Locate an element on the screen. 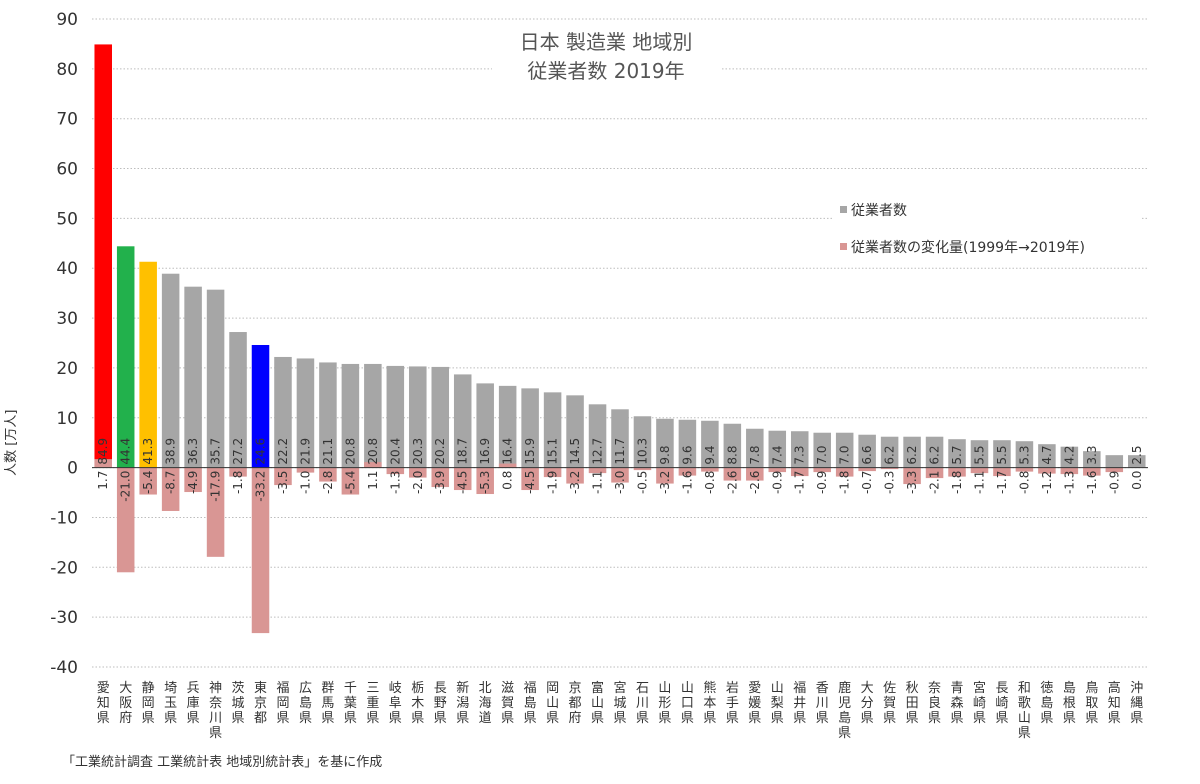  data-label-change: -1.3 is located at coordinates (1069, 482).